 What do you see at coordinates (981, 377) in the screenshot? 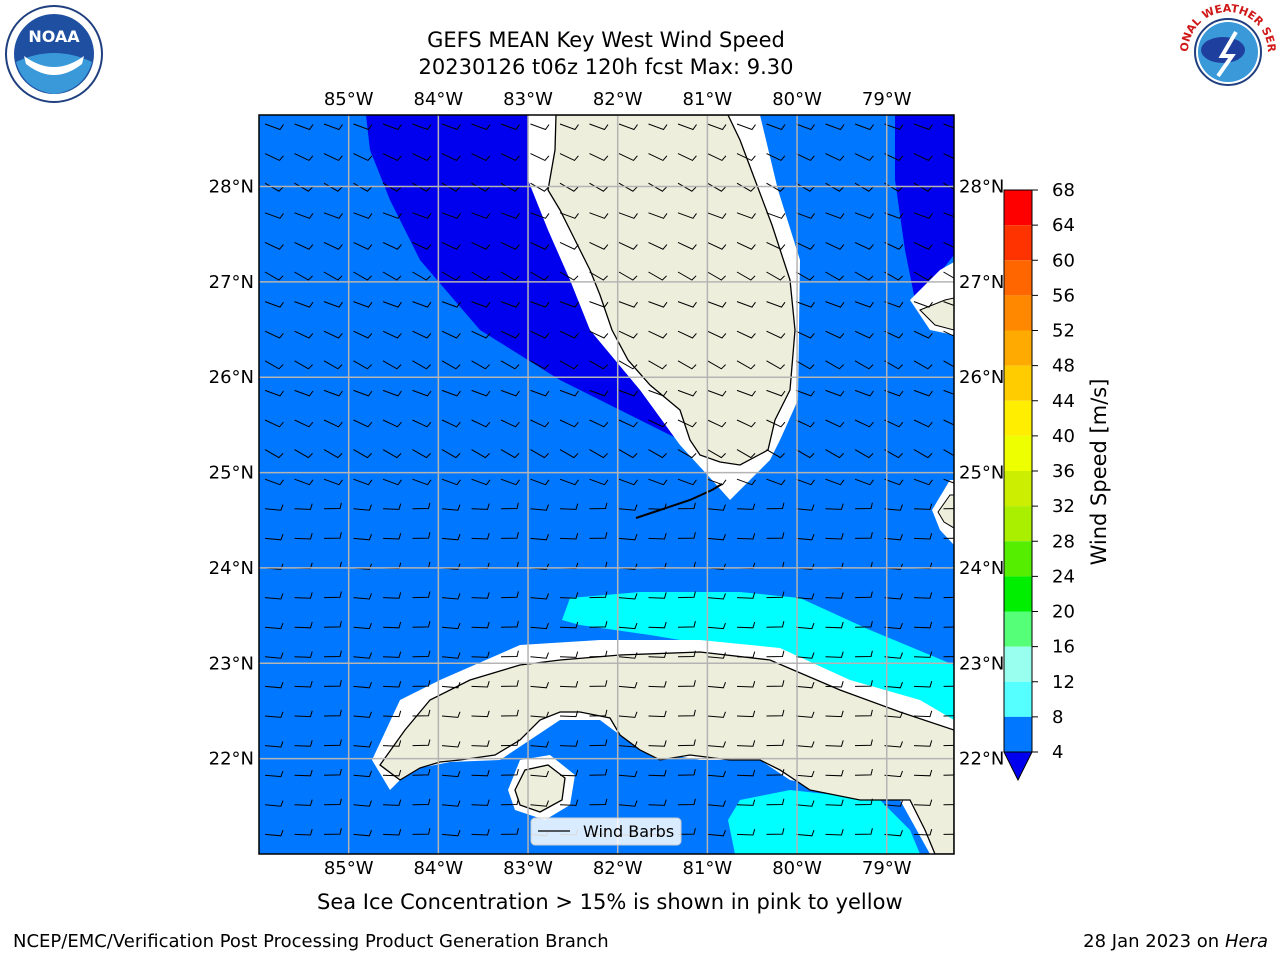
I see `lat-tick-label: 26°N` at bounding box center [981, 377].